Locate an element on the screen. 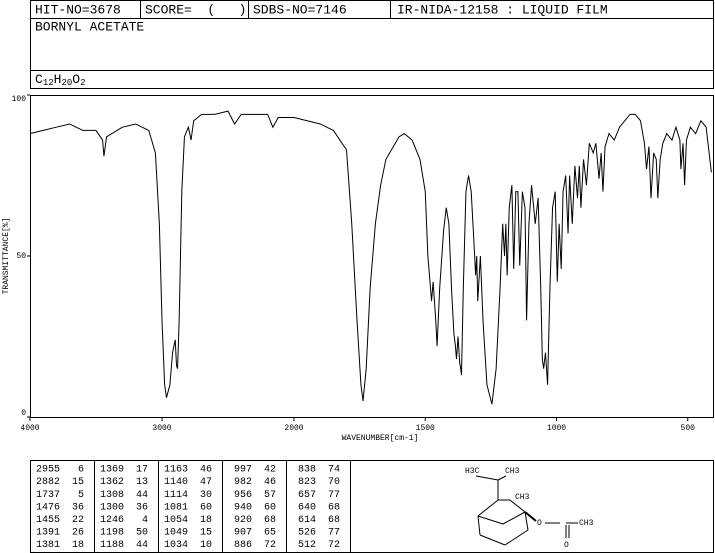 The width and height of the screenshot is (715, 553). peak-wavenumber: 1140 is located at coordinates (176, 482).